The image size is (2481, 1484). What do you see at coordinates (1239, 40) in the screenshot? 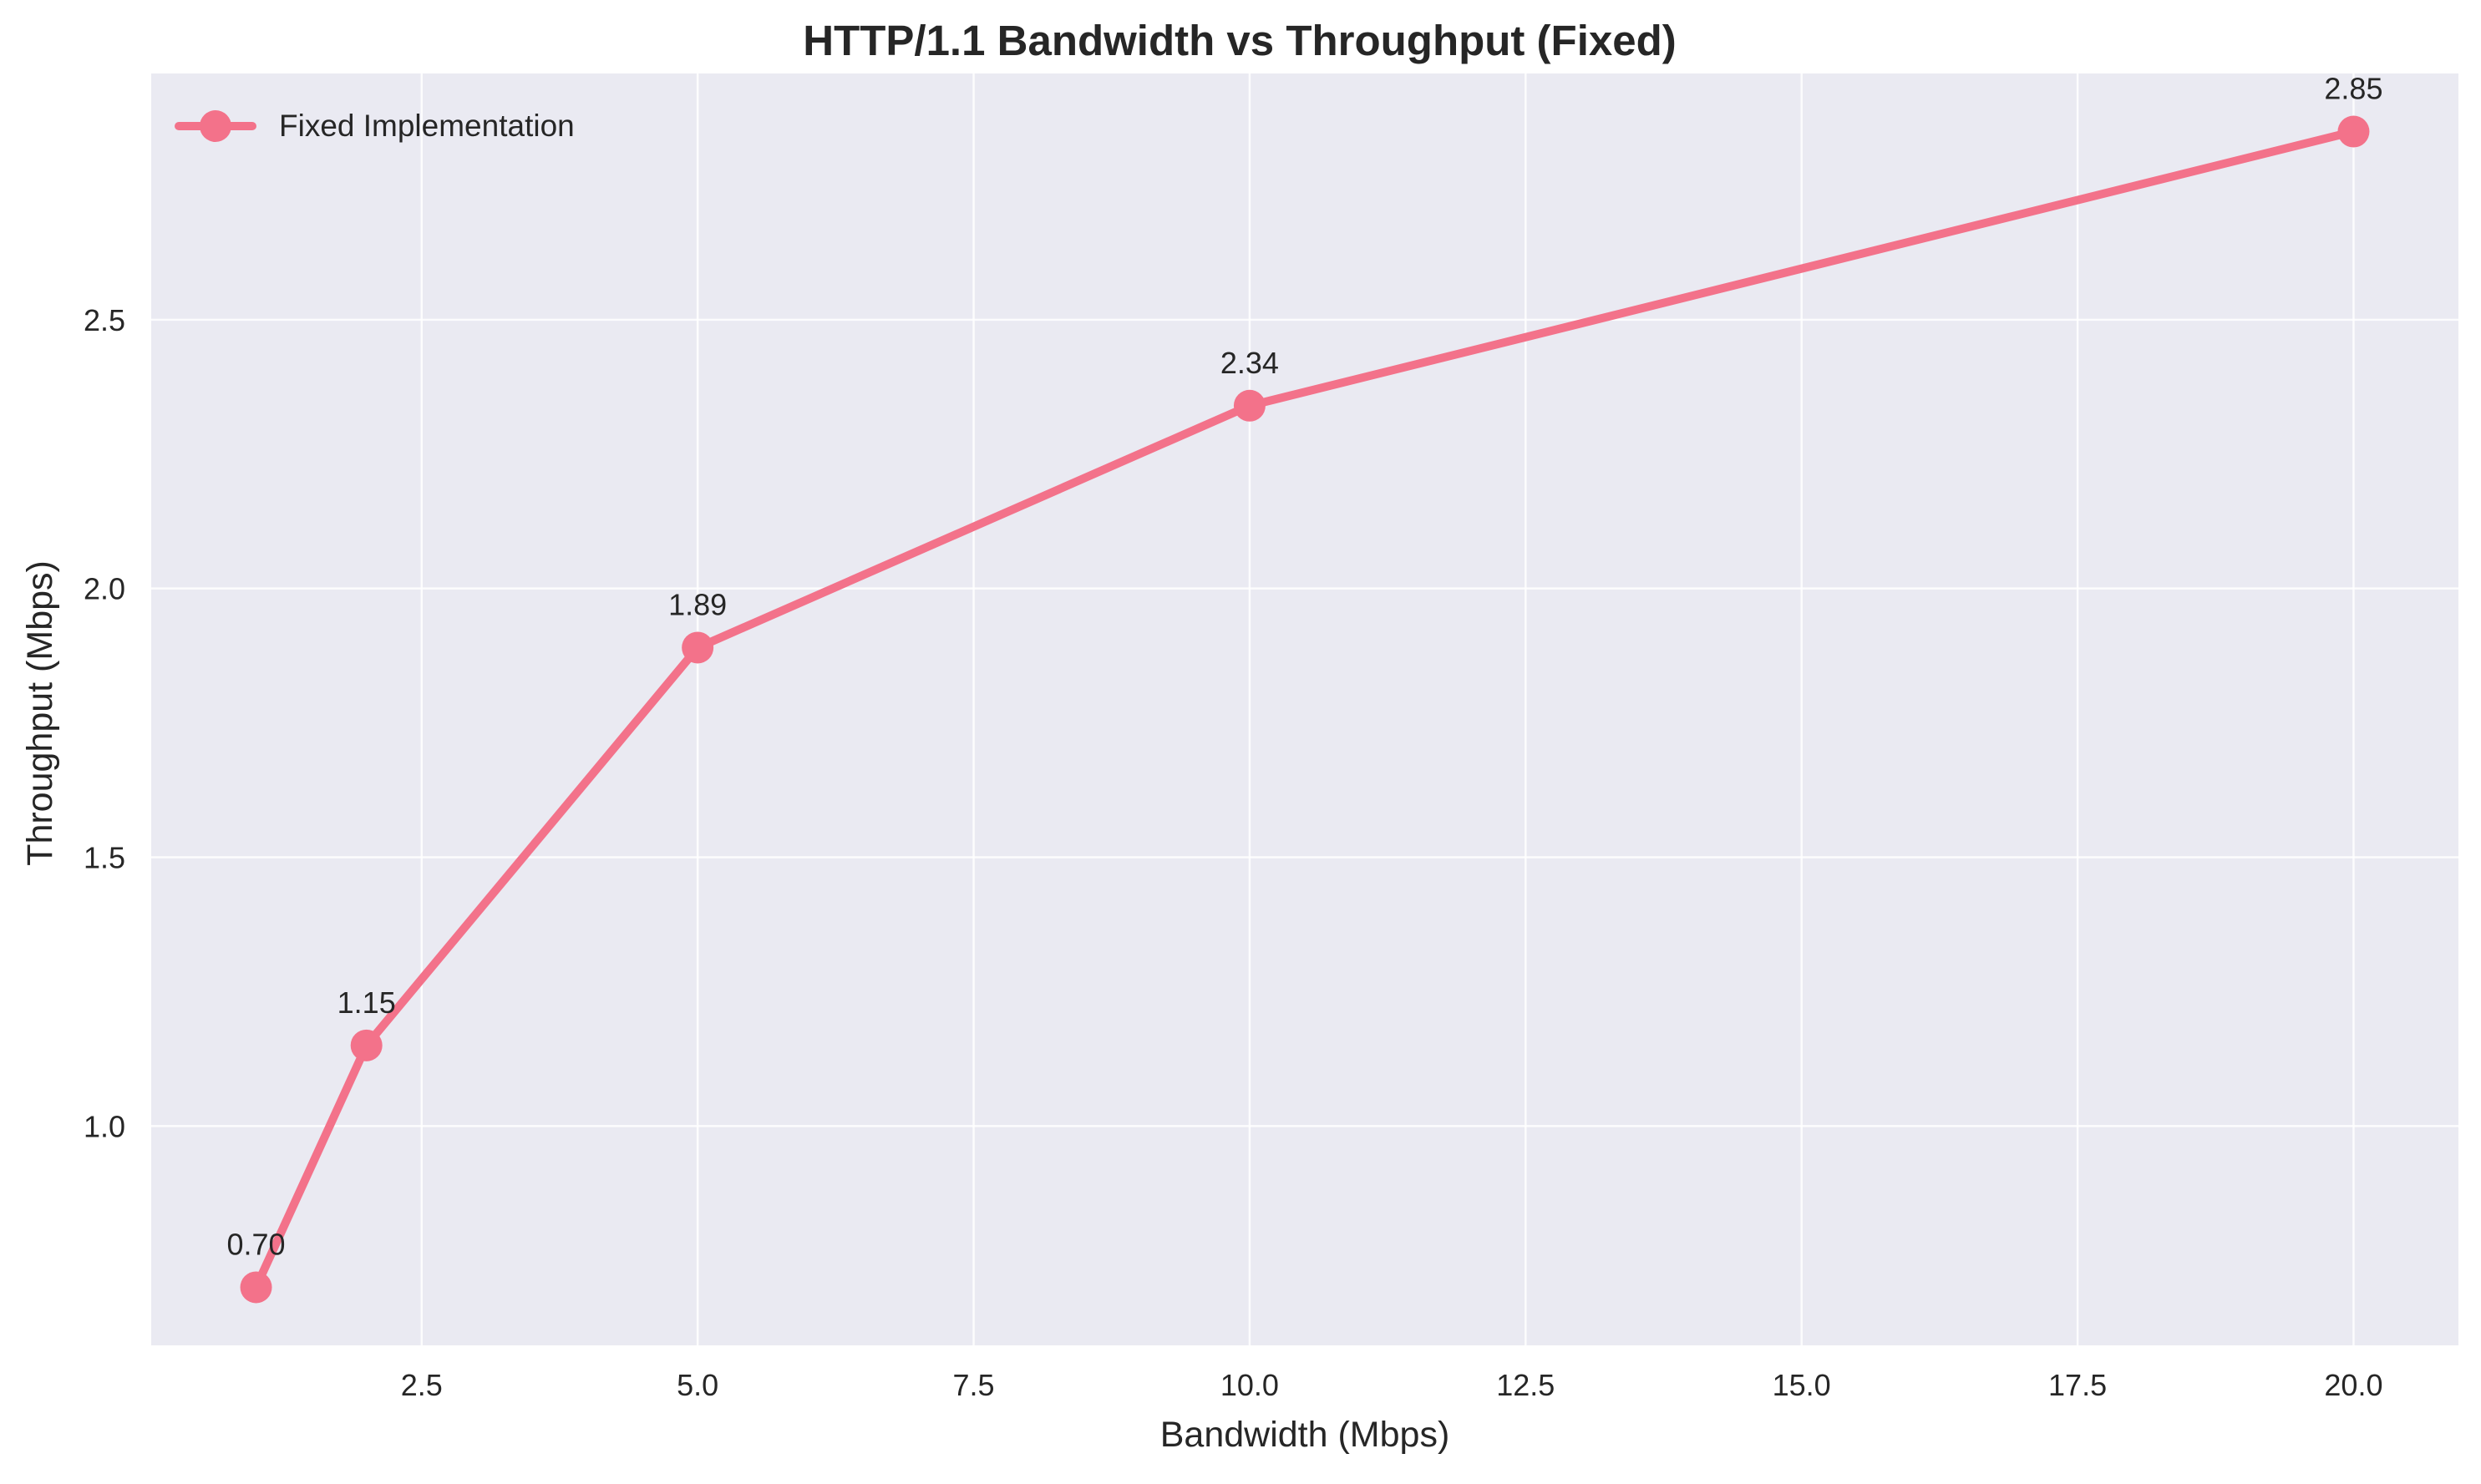
I see `chart-title: HTTP/1.1 Bandwidth vs Throughput (Fixed)` at bounding box center [1239, 40].